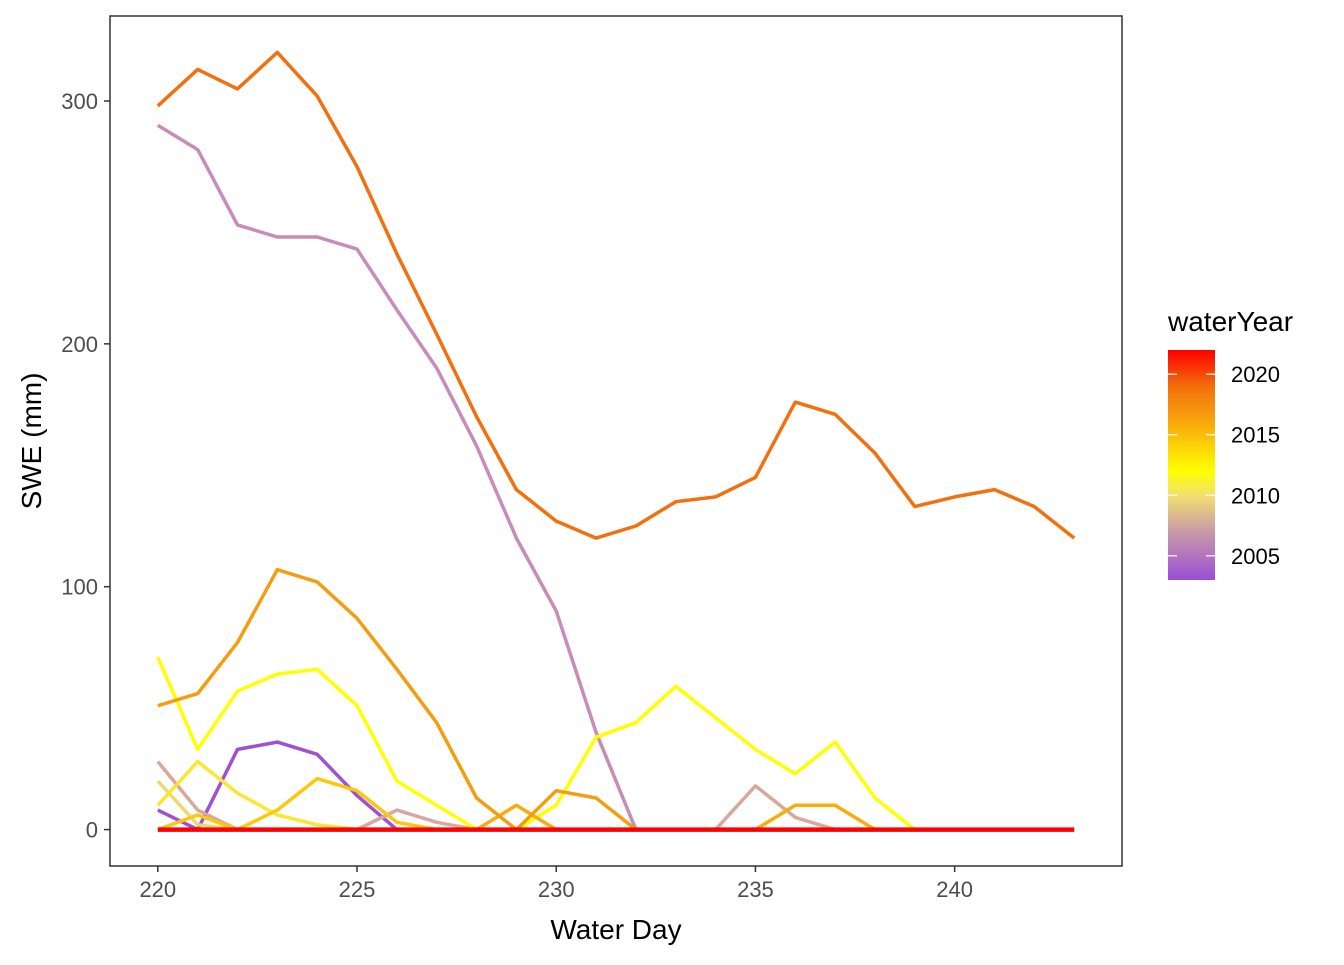  Describe the element at coordinates (79, 101) in the screenshot. I see `y-tick-label: 300` at that location.